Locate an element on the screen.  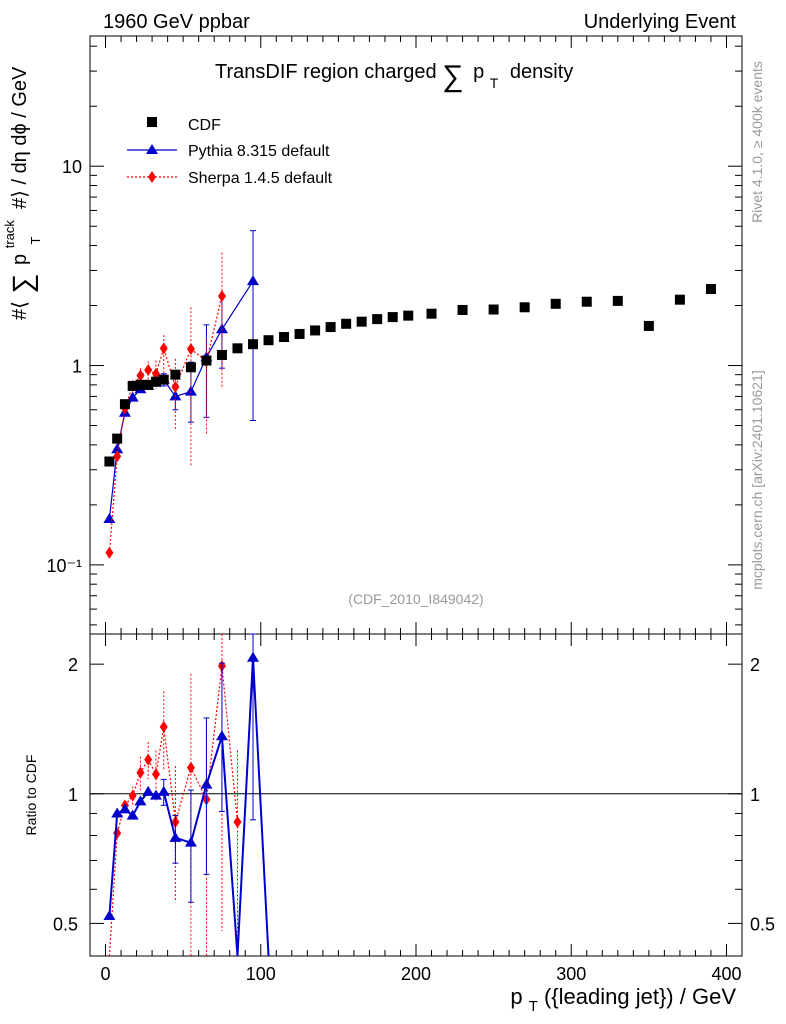
main-ylabel: #⟨ ∑ p track T #⟩ / dη dϕ / GeV is located at coordinates (22, 193).